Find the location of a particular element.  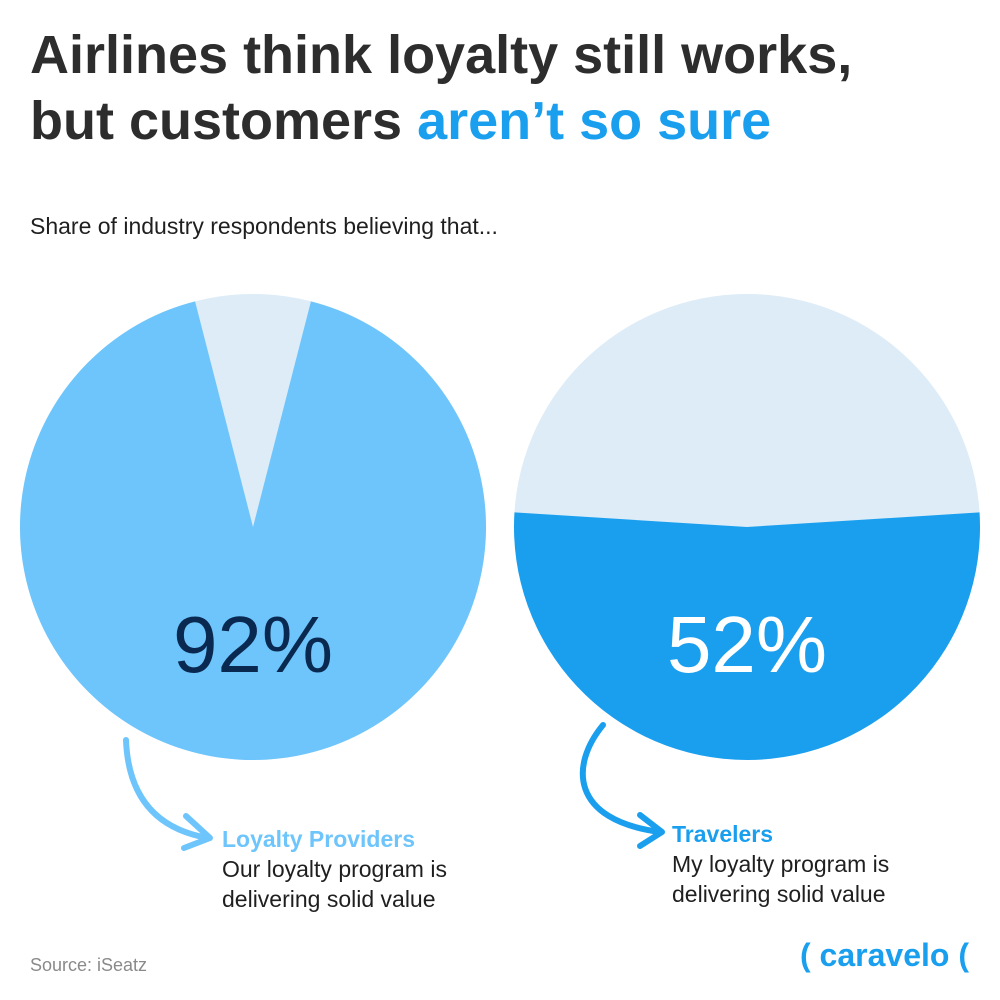

pie-right-value-label: 52% is located at coordinates (747, 644).